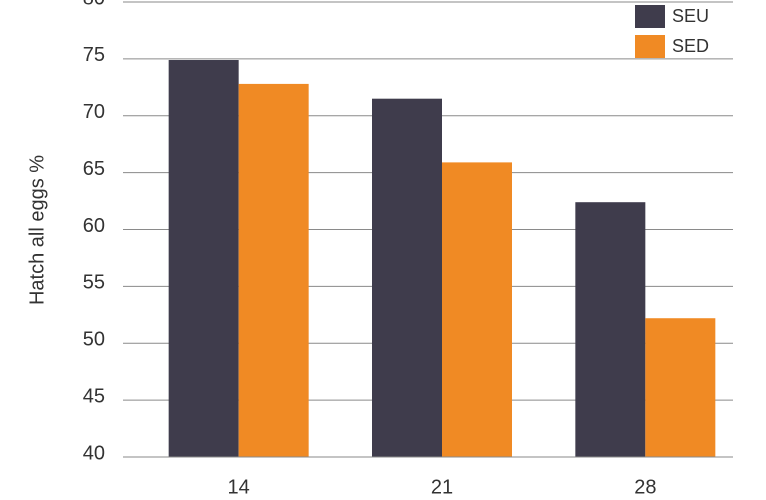  I want to click on y-tick-label: 55, so click(94, 283).